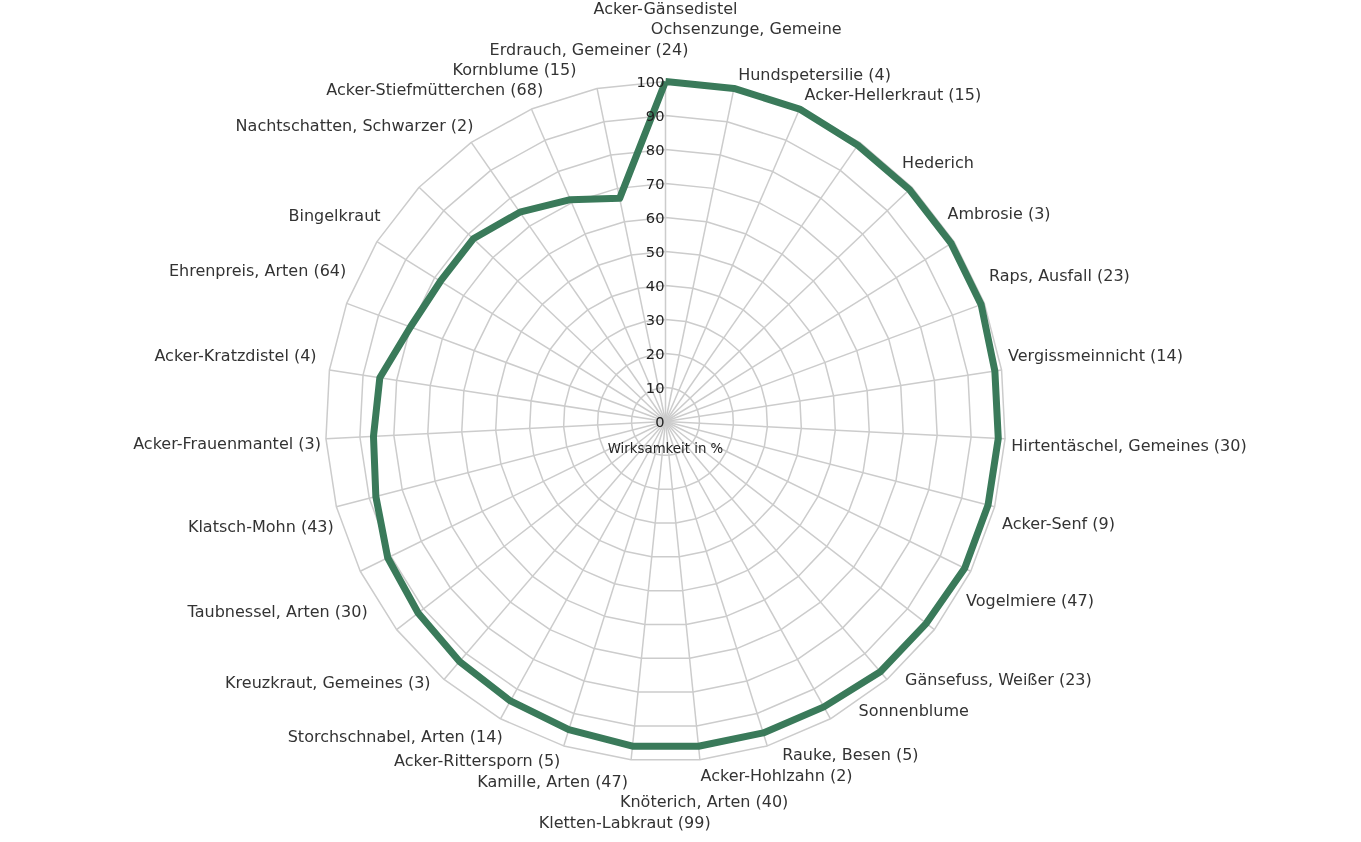 Image resolution: width=1361 pixels, height=842 pixels. What do you see at coordinates (514, 70) in the screenshot?
I see `spoke-label: Kornblume (15)` at bounding box center [514, 70].